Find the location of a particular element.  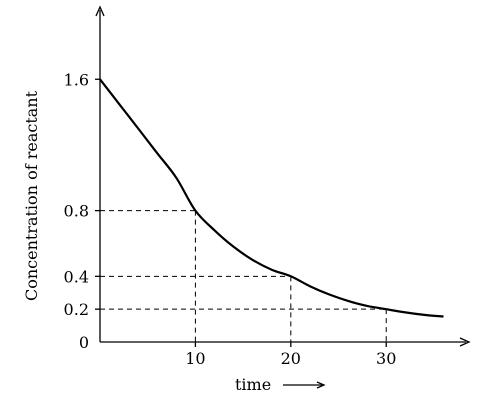

x-tick-label: 20 is located at coordinates (291, 358).